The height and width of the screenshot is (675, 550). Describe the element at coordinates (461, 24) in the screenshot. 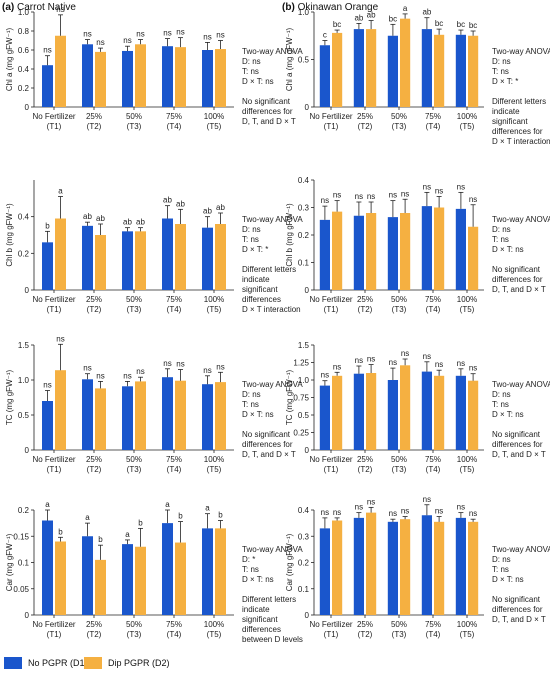

I see `significance-label: bc` at that location.